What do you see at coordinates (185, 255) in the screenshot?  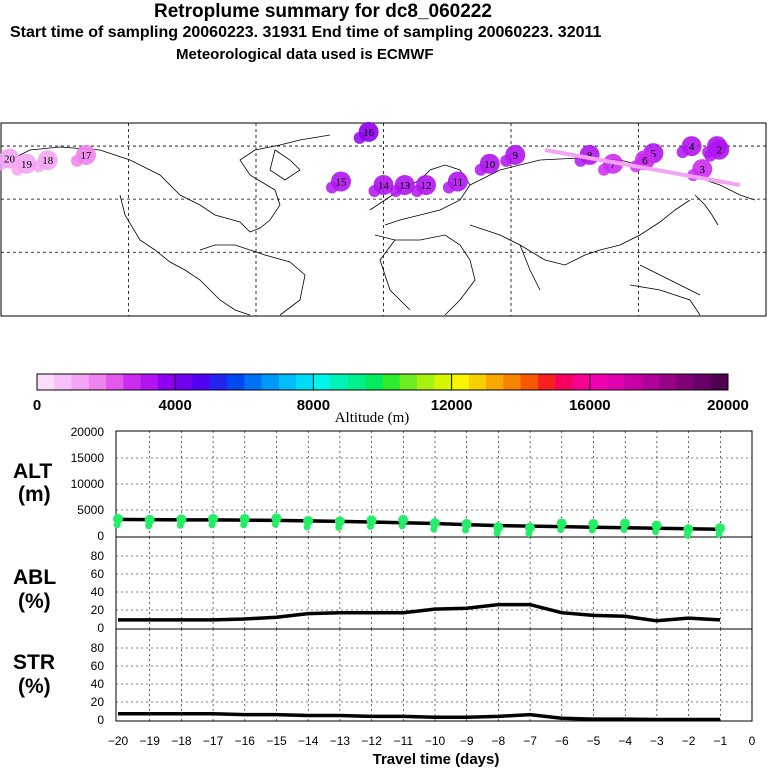 I see `coast-west-america` at bounding box center [185, 255].